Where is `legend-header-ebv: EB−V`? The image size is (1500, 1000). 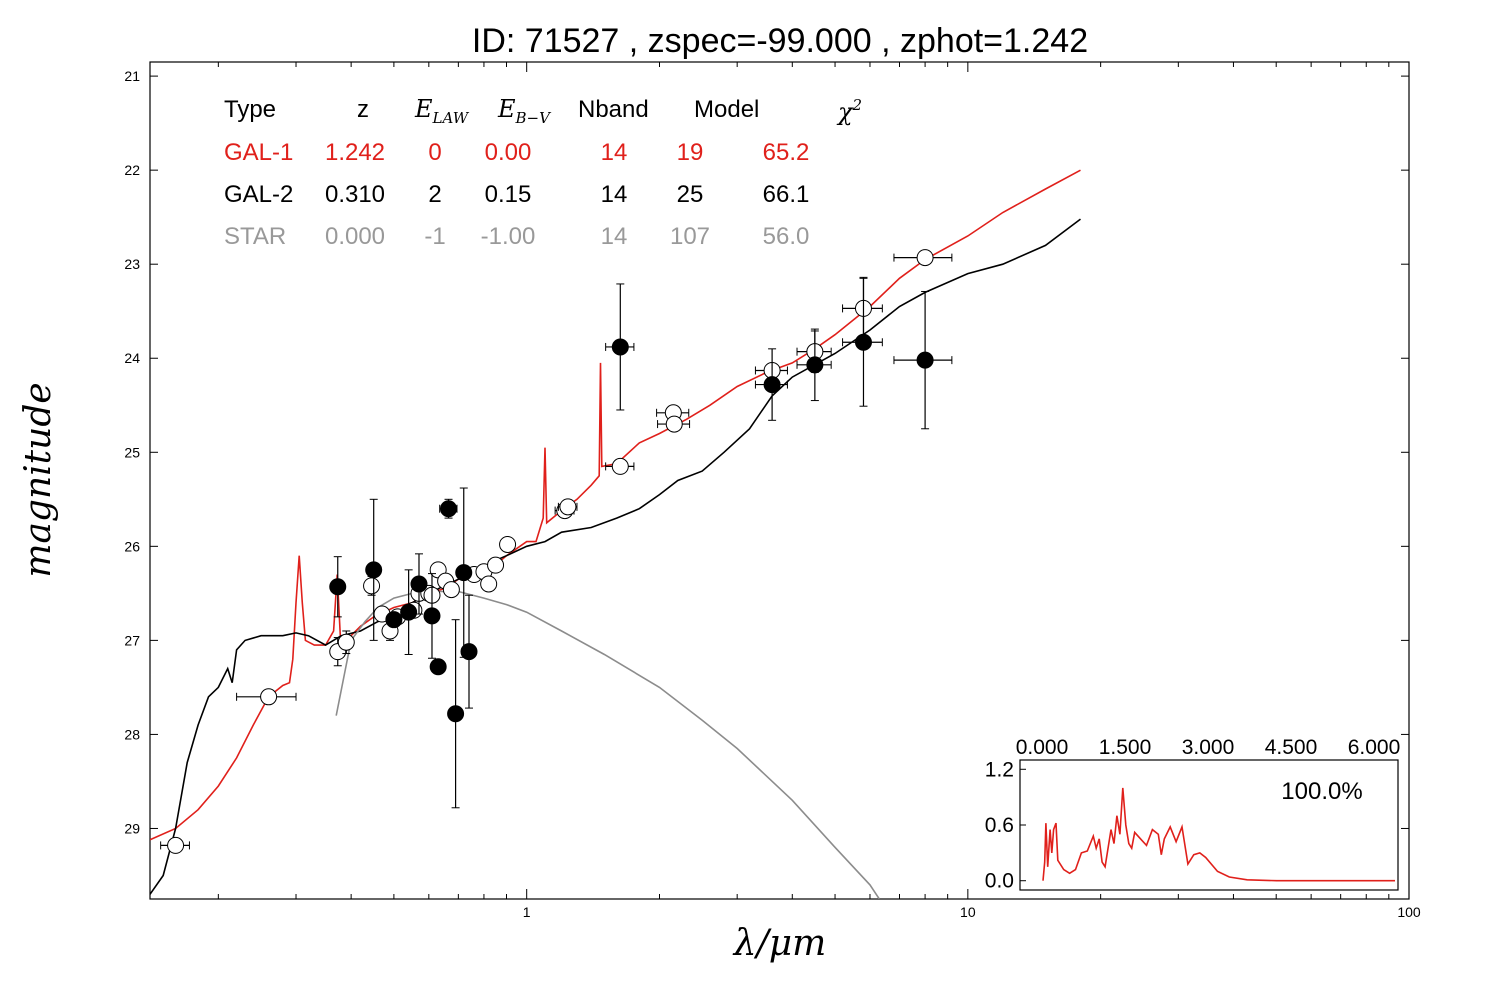 legend-header-ebv: EB−V is located at coordinates (524, 111).